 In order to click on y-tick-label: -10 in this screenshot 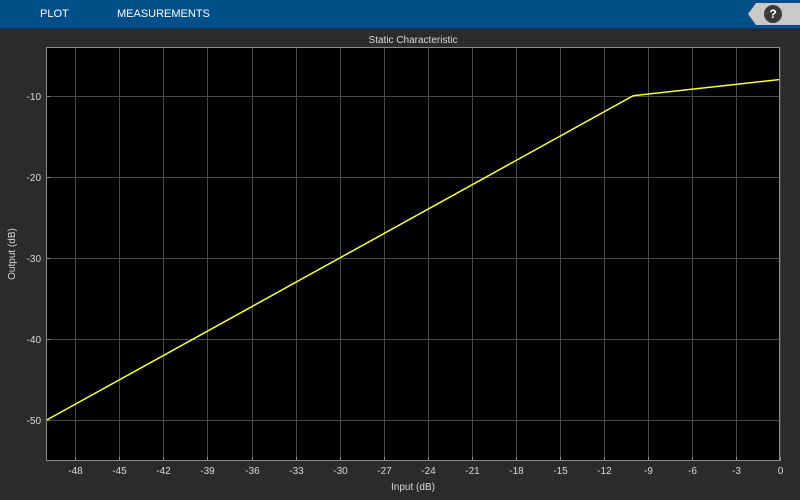, I will do `click(34, 97)`.